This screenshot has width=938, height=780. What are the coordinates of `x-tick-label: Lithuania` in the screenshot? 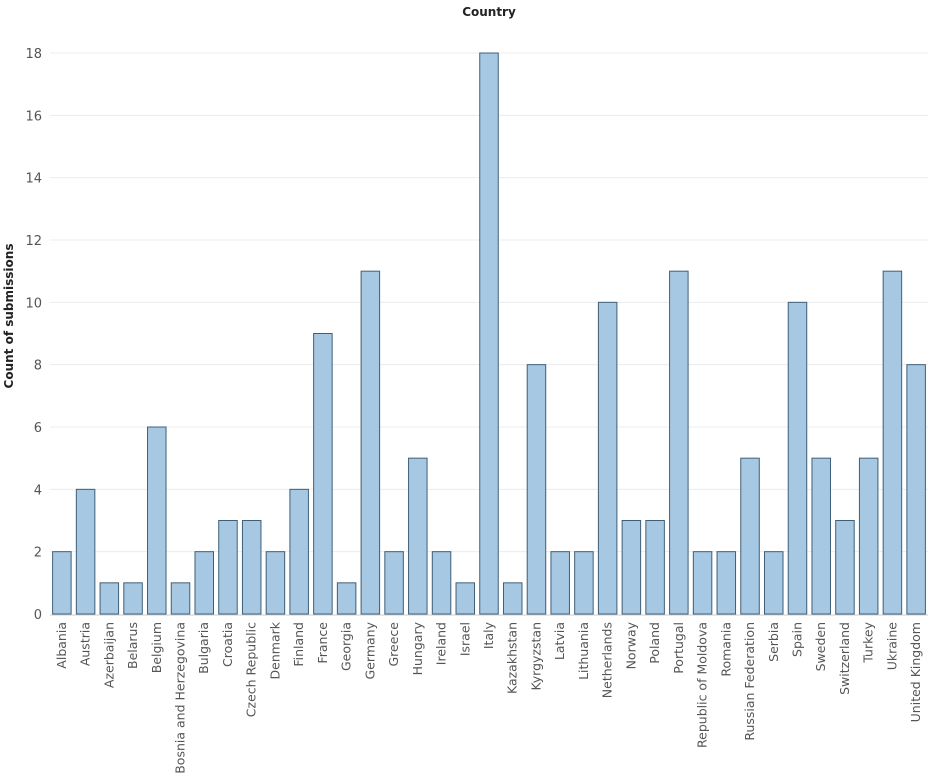 It's located at (583, 651).